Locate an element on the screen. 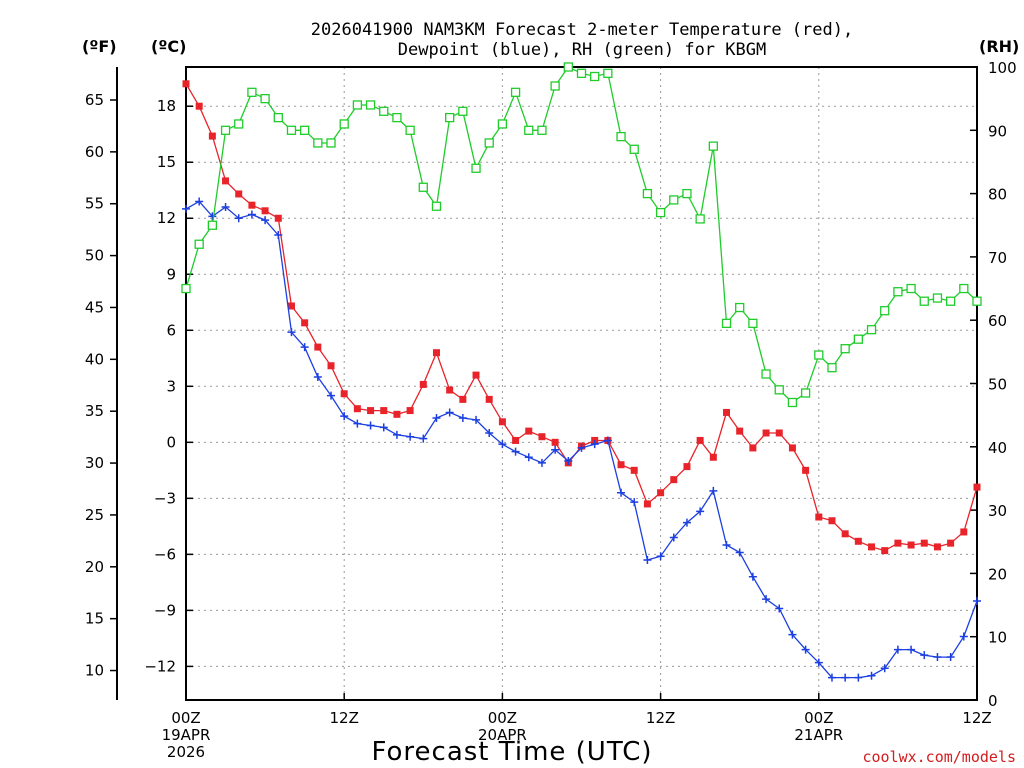 This screenshot has width=1024, height=768. celsius-tick-label: −3 is located at coordinates (165, 498).